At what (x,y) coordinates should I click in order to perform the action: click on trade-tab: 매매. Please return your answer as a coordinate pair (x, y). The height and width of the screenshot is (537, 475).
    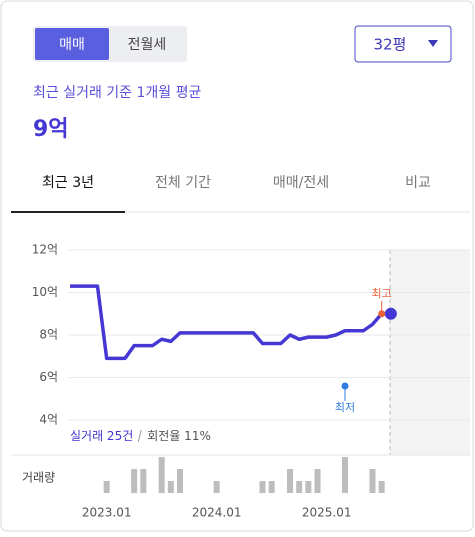
    Looking at the image, I should click on (72, 45).